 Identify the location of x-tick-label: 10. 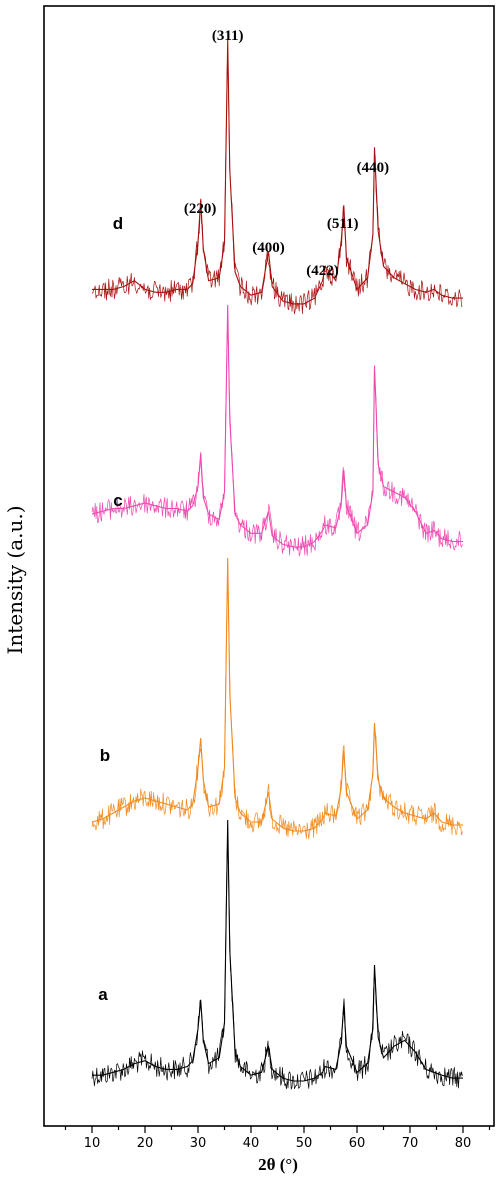
(92, 1143).